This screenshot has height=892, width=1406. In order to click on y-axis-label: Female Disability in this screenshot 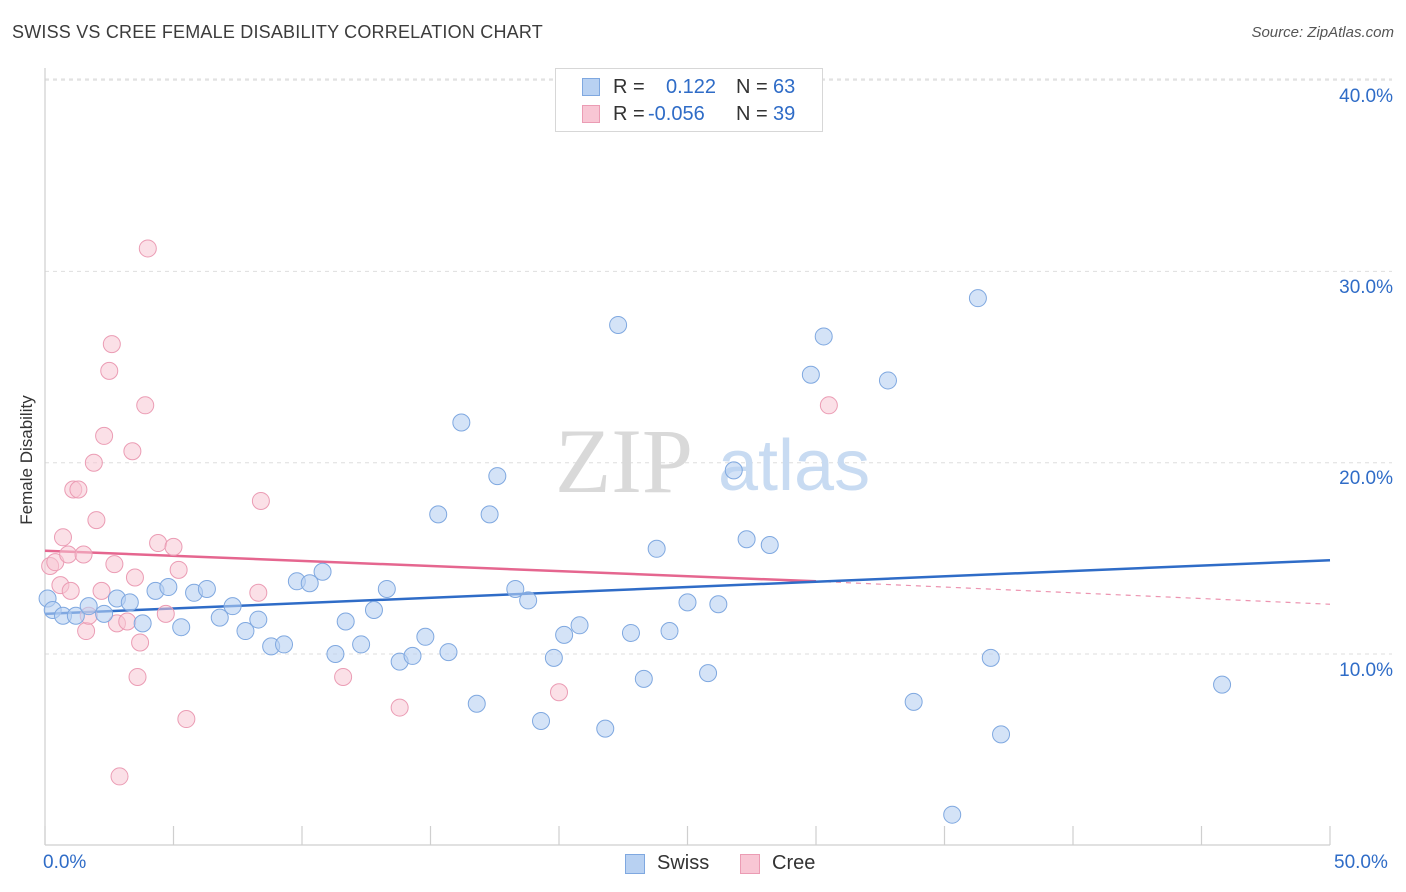, I will do `click(26, 460)`.